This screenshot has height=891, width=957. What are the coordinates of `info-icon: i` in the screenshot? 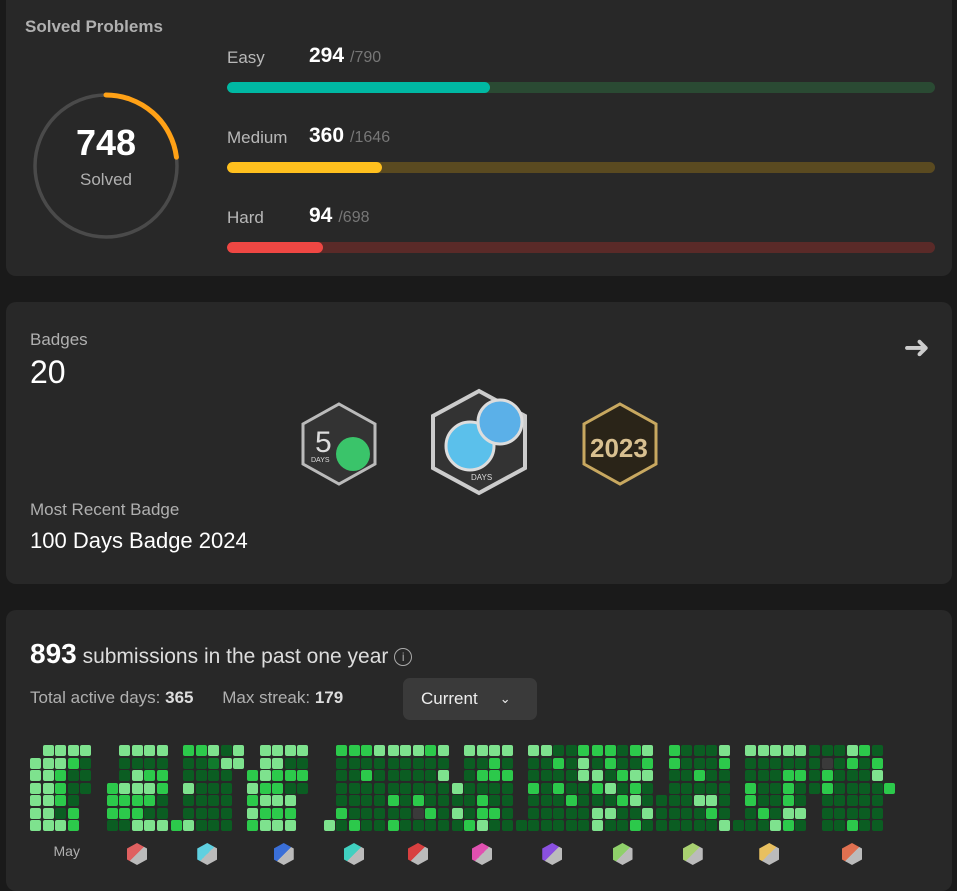 It's located at (403, 657).